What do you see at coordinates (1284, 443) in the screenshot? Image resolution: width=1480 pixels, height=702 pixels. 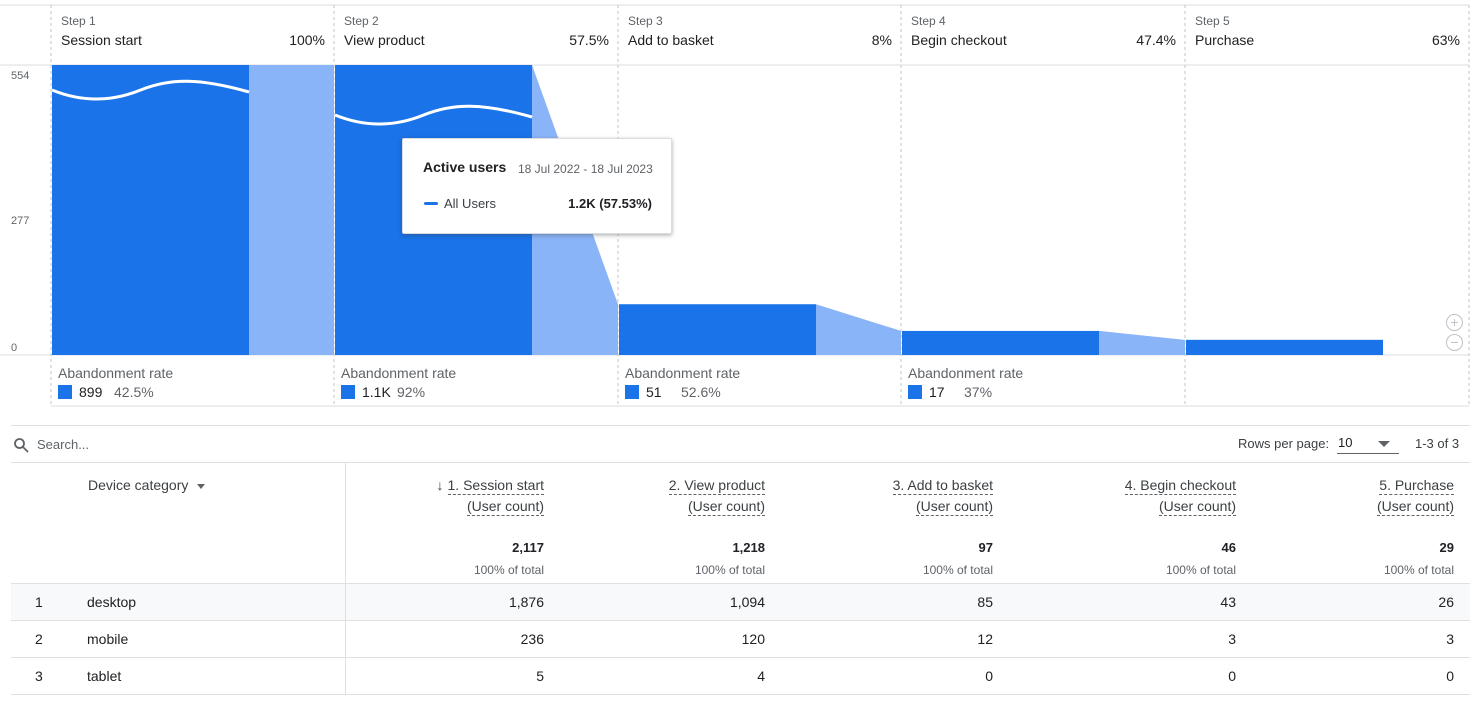 I see `rows-per-page-label: Rows per page:` at bounding box center [1284, 443].